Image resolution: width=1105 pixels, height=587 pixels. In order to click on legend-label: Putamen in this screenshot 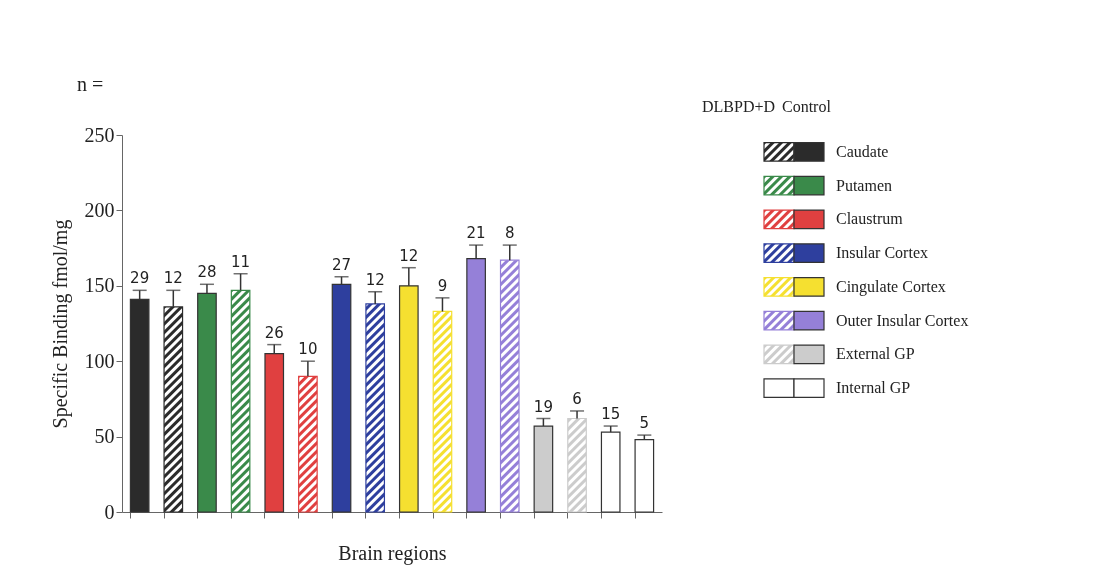, I will do `click(864, 185)`.